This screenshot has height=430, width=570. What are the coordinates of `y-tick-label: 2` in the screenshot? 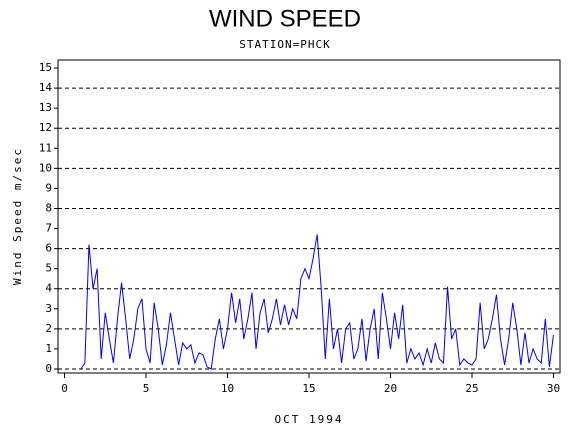 It's located at (48, 328).